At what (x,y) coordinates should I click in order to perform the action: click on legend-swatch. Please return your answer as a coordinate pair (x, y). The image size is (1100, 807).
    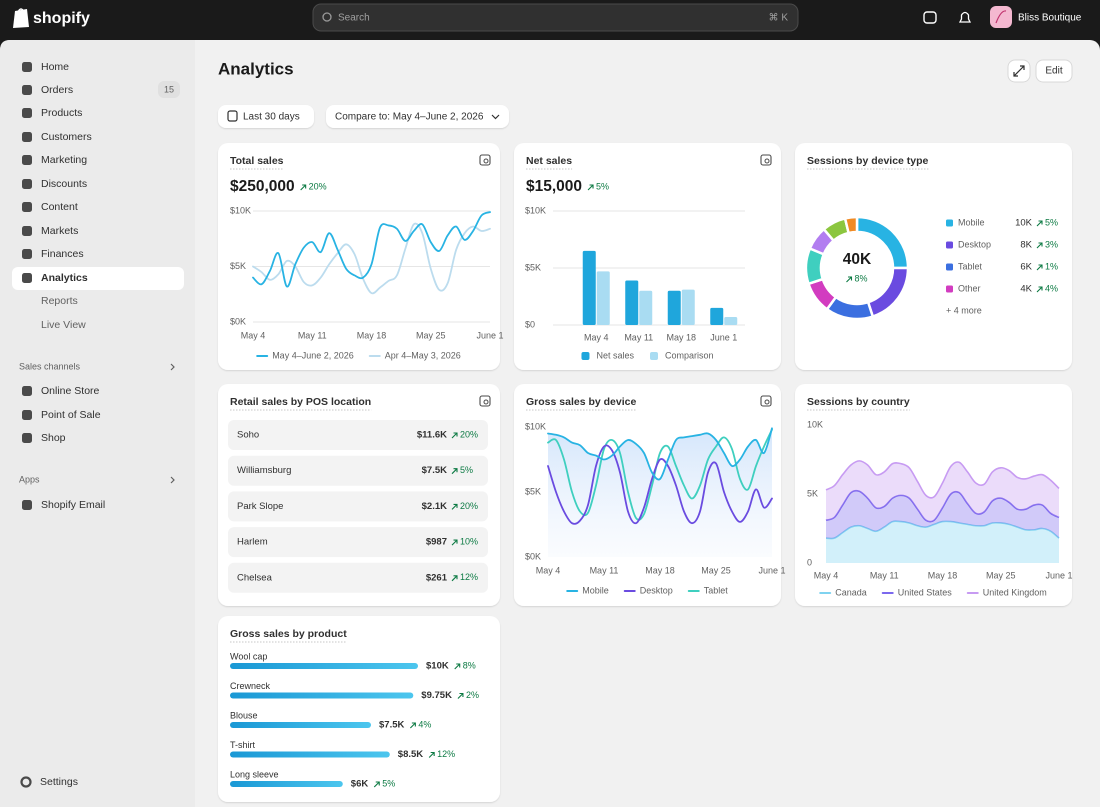
    Looking at the image, I should click on (949, 267).